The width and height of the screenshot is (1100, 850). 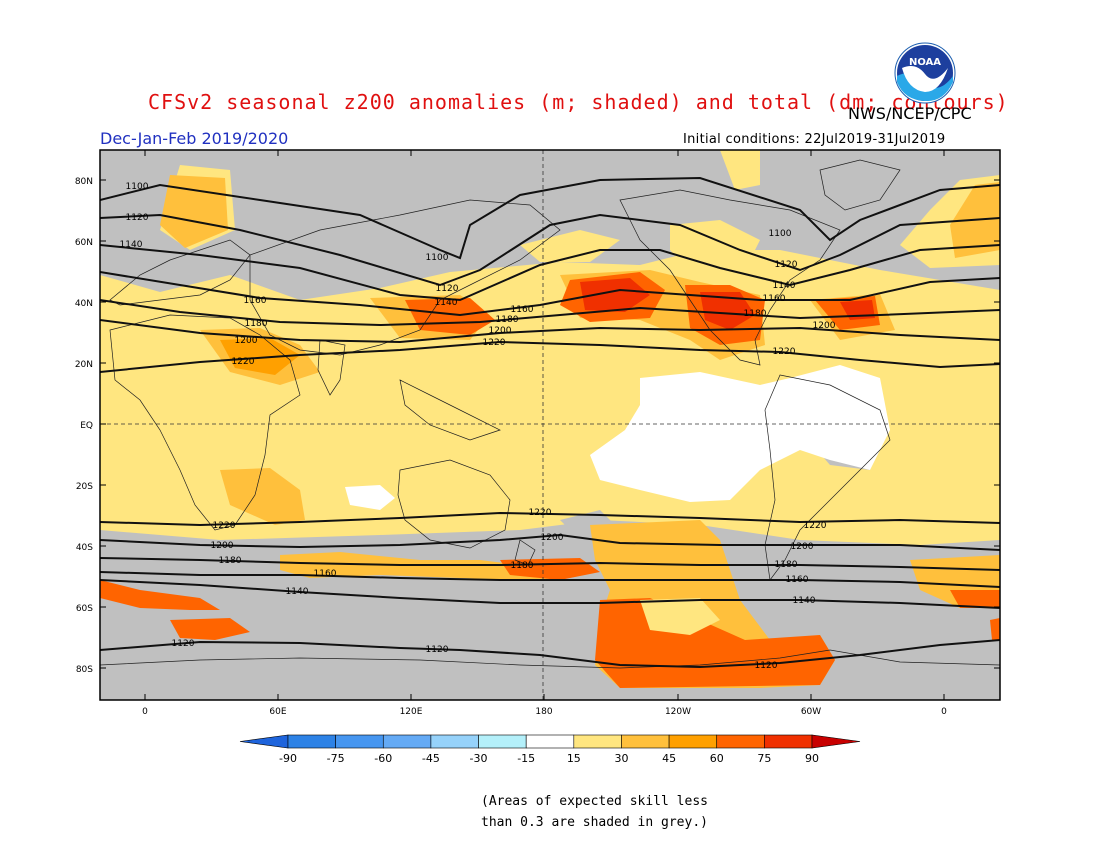 What do you see at coordinates (621, 758) in the screenshot?
I see `colorbar-tick-label: 30` at bounding box center [621, 758].